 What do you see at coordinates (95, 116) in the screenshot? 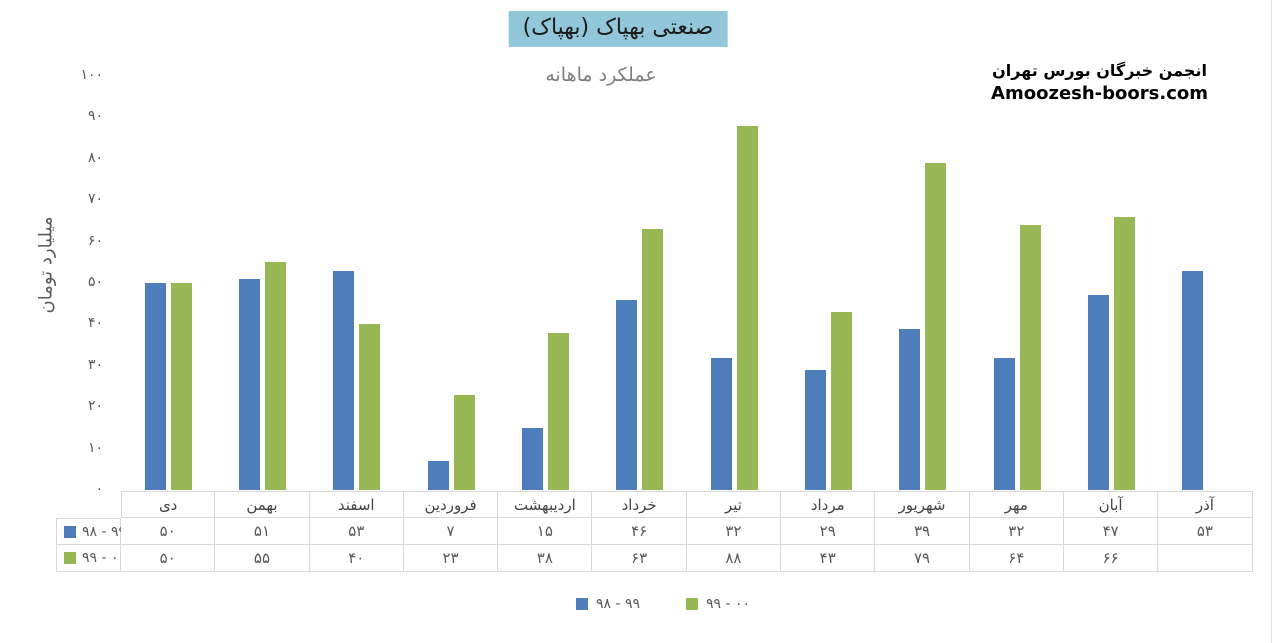
I see `y-tick-label: ۹۰` at bounding box center [95, 116].